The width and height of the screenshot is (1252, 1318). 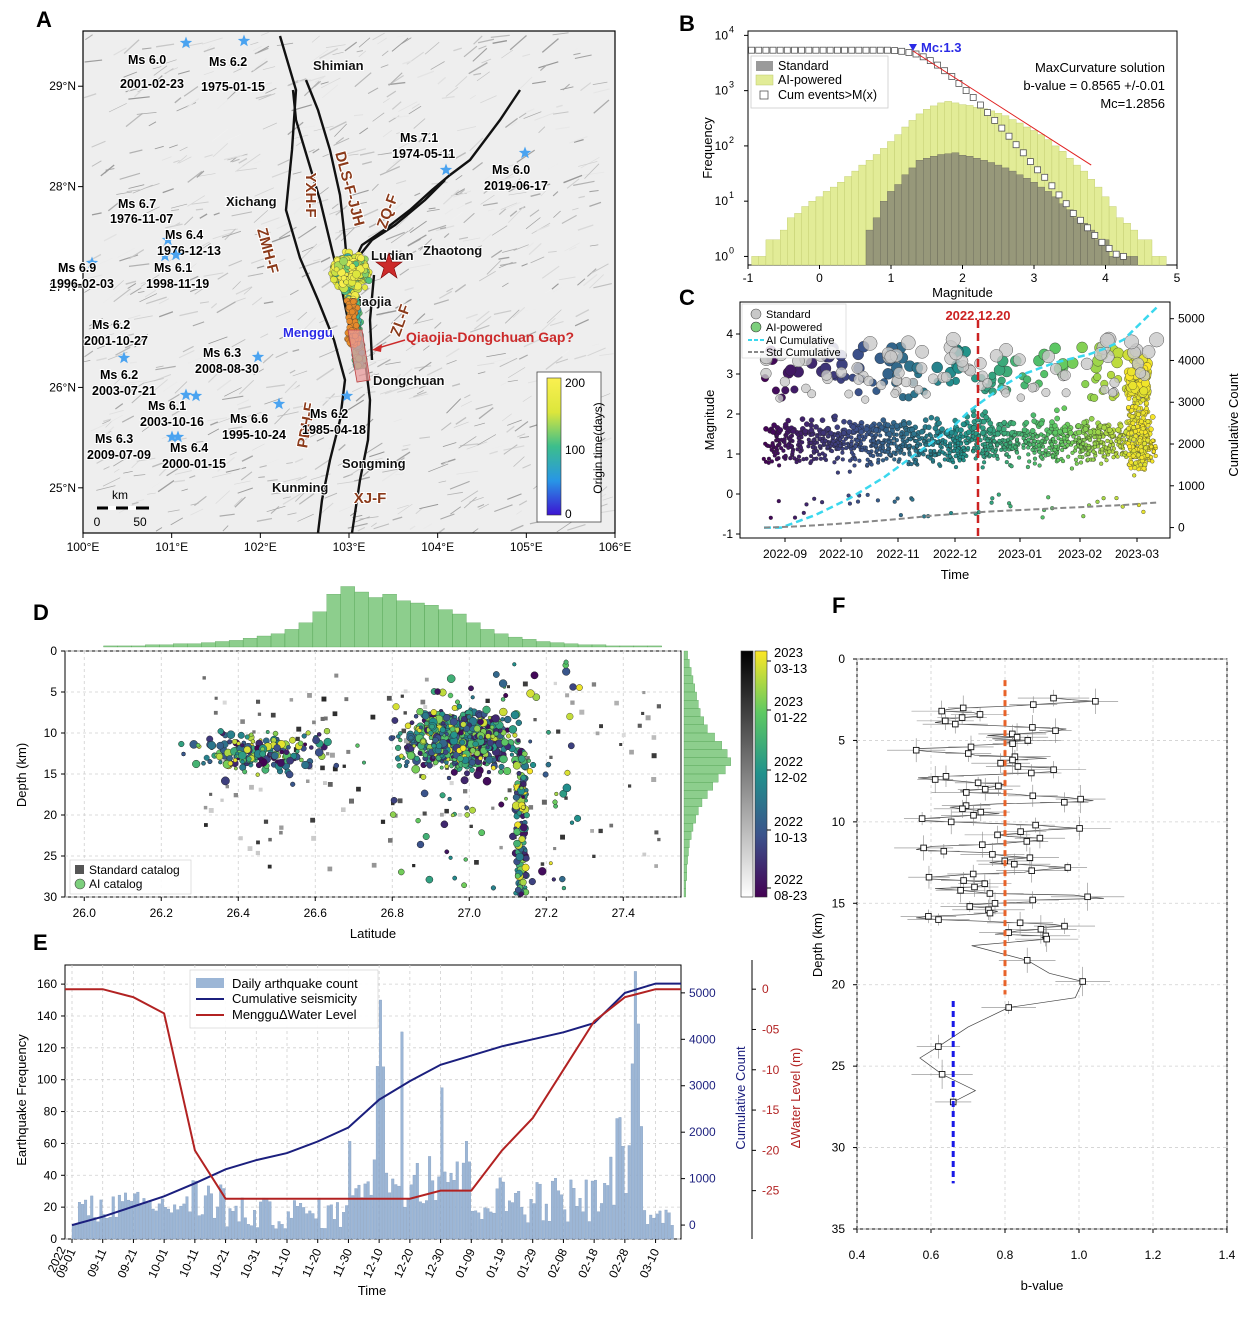 What do you see at coordinates (1191, 360) in the screenshot?
I see `y2-tick-label: 4000` at bounding box center [1191, 360].